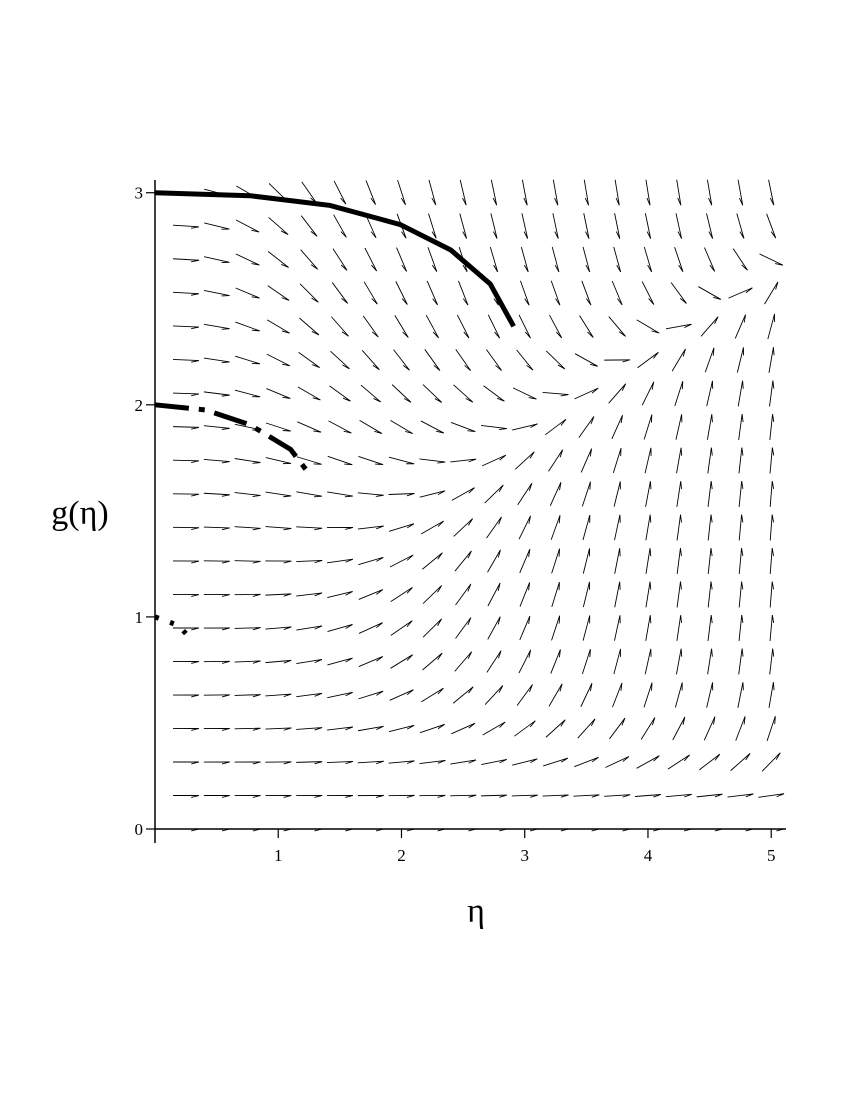 This screenshot has height=1100, width=850. I want to click on x-tick-label: 5, so click(771, 855).